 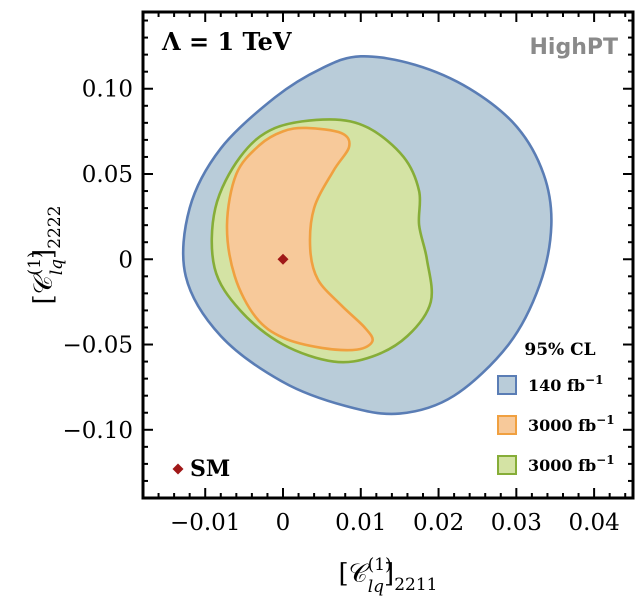 What do you see at coordinates (283, 259) in the screenshot?
I see `sm-point` at bounding box center [283, 259].